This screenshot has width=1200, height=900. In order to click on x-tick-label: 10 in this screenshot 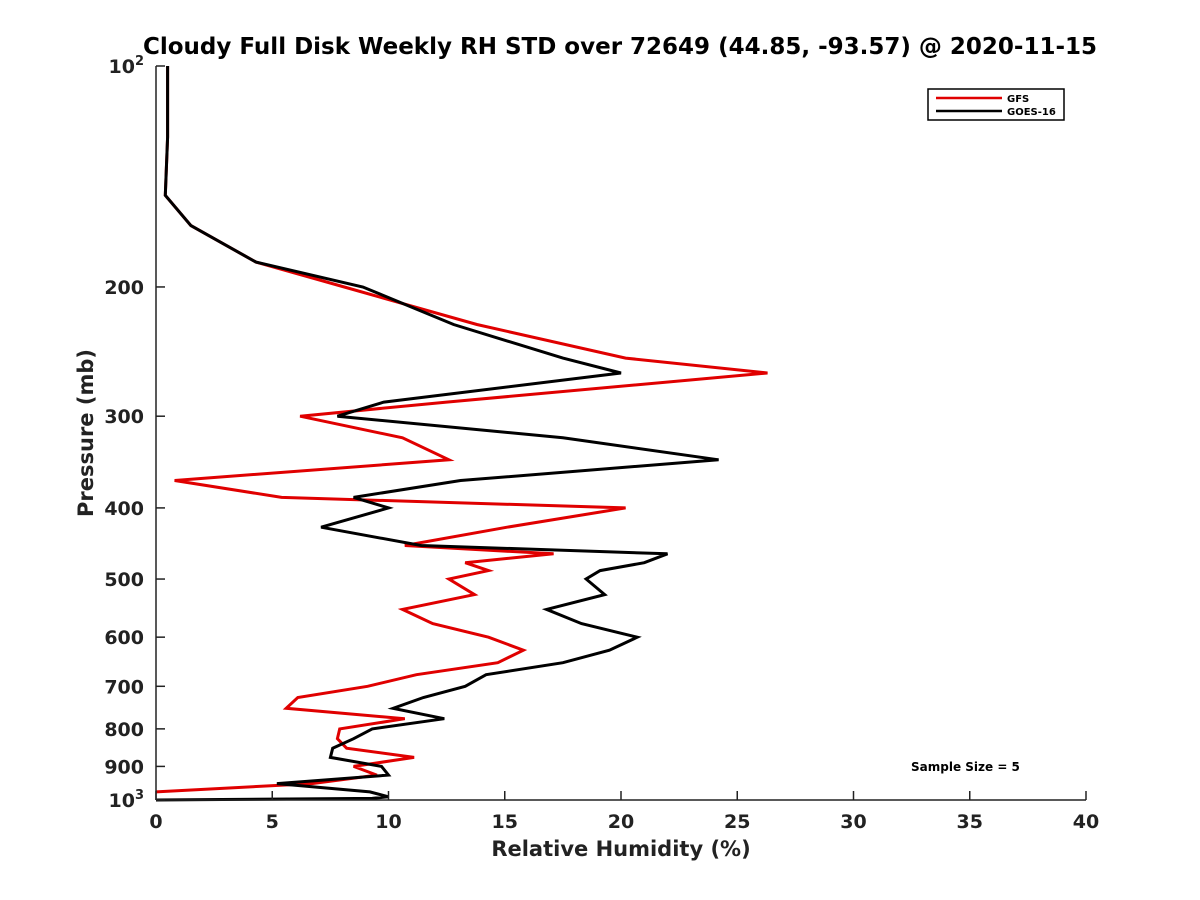, I will do `click(388, 822)`.